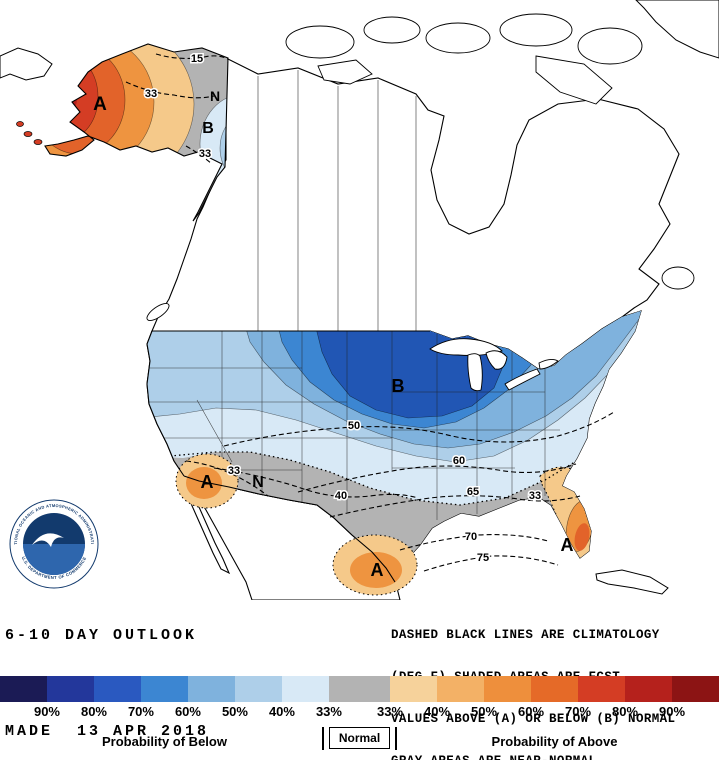 The image size is (719, 760). I want to click on us-border-restroke, so click(288, 456).